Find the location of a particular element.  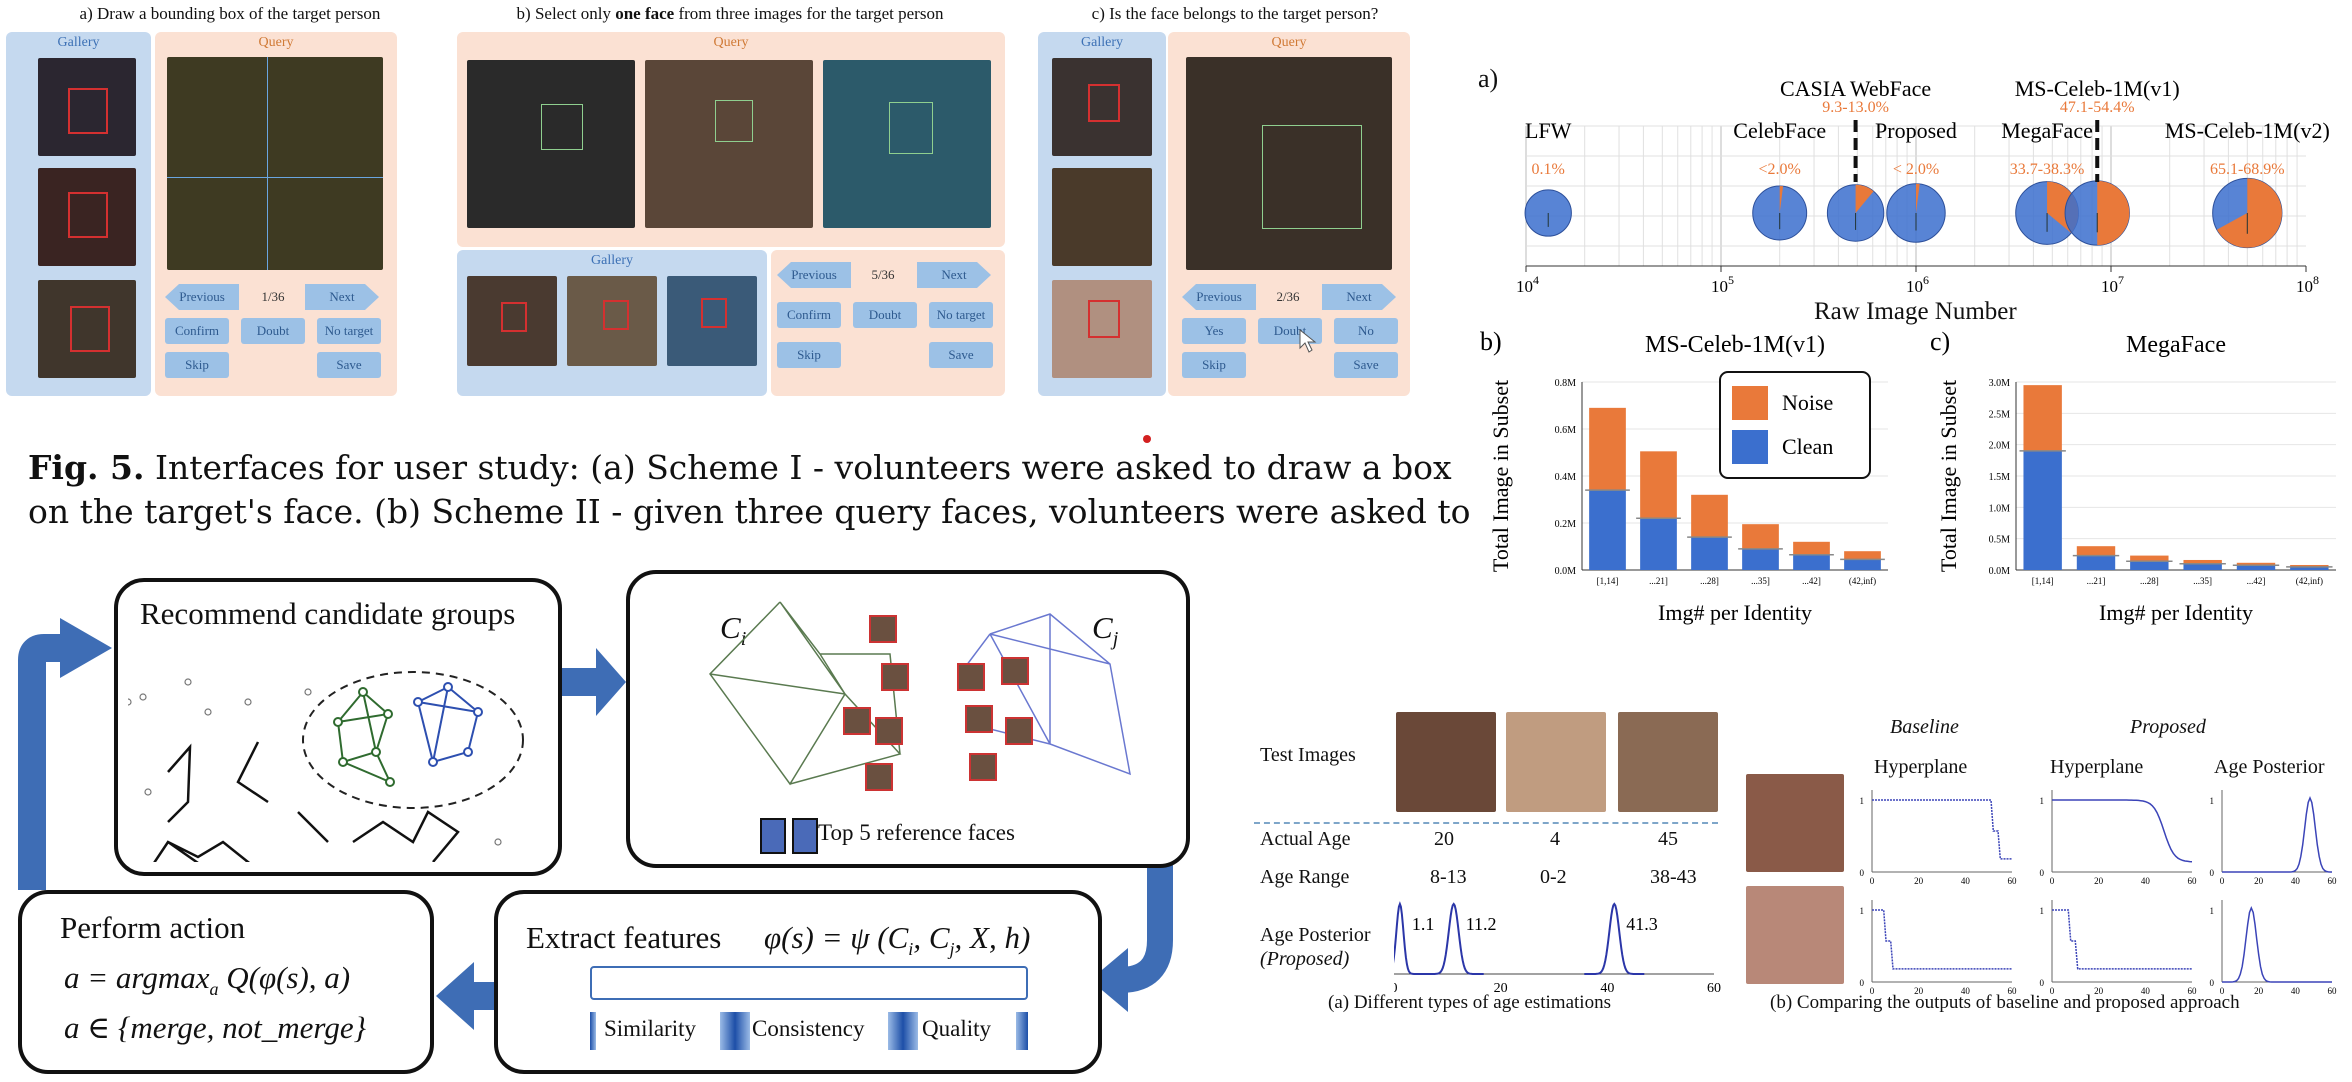

consistency-segment is located at coordinates (735, 1031).